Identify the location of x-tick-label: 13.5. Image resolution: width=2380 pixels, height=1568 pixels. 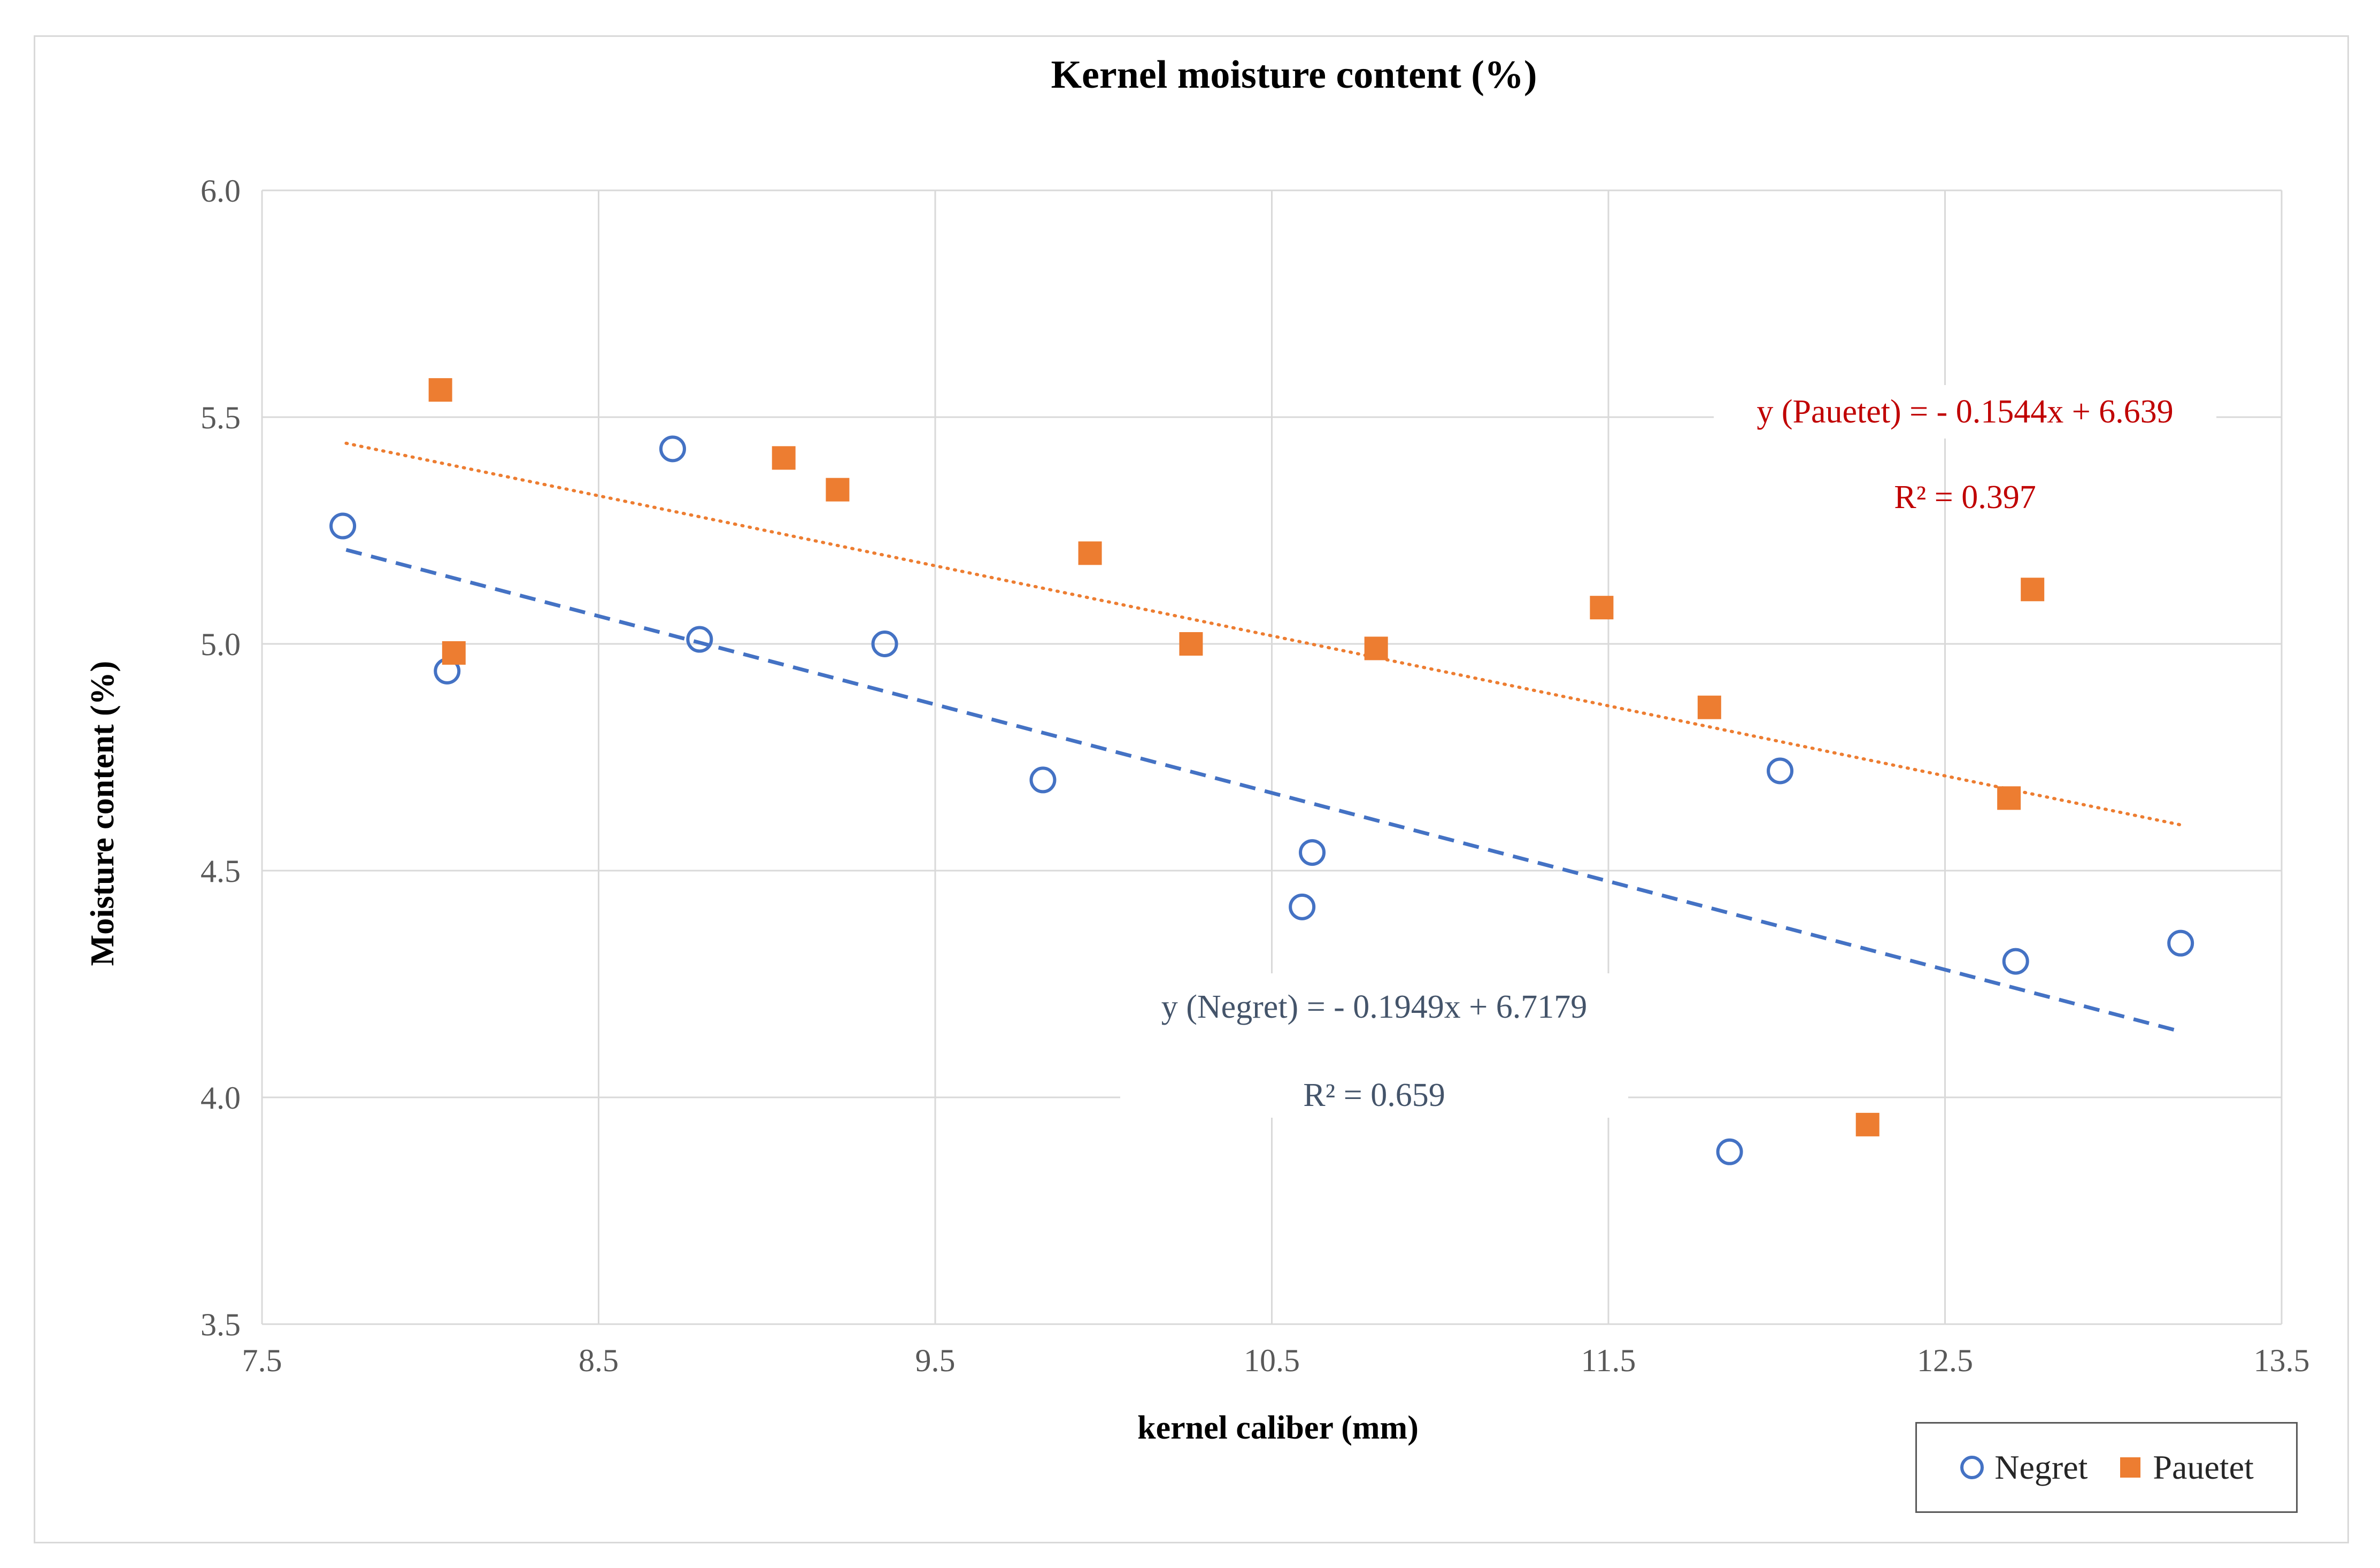
(2282, 1361).